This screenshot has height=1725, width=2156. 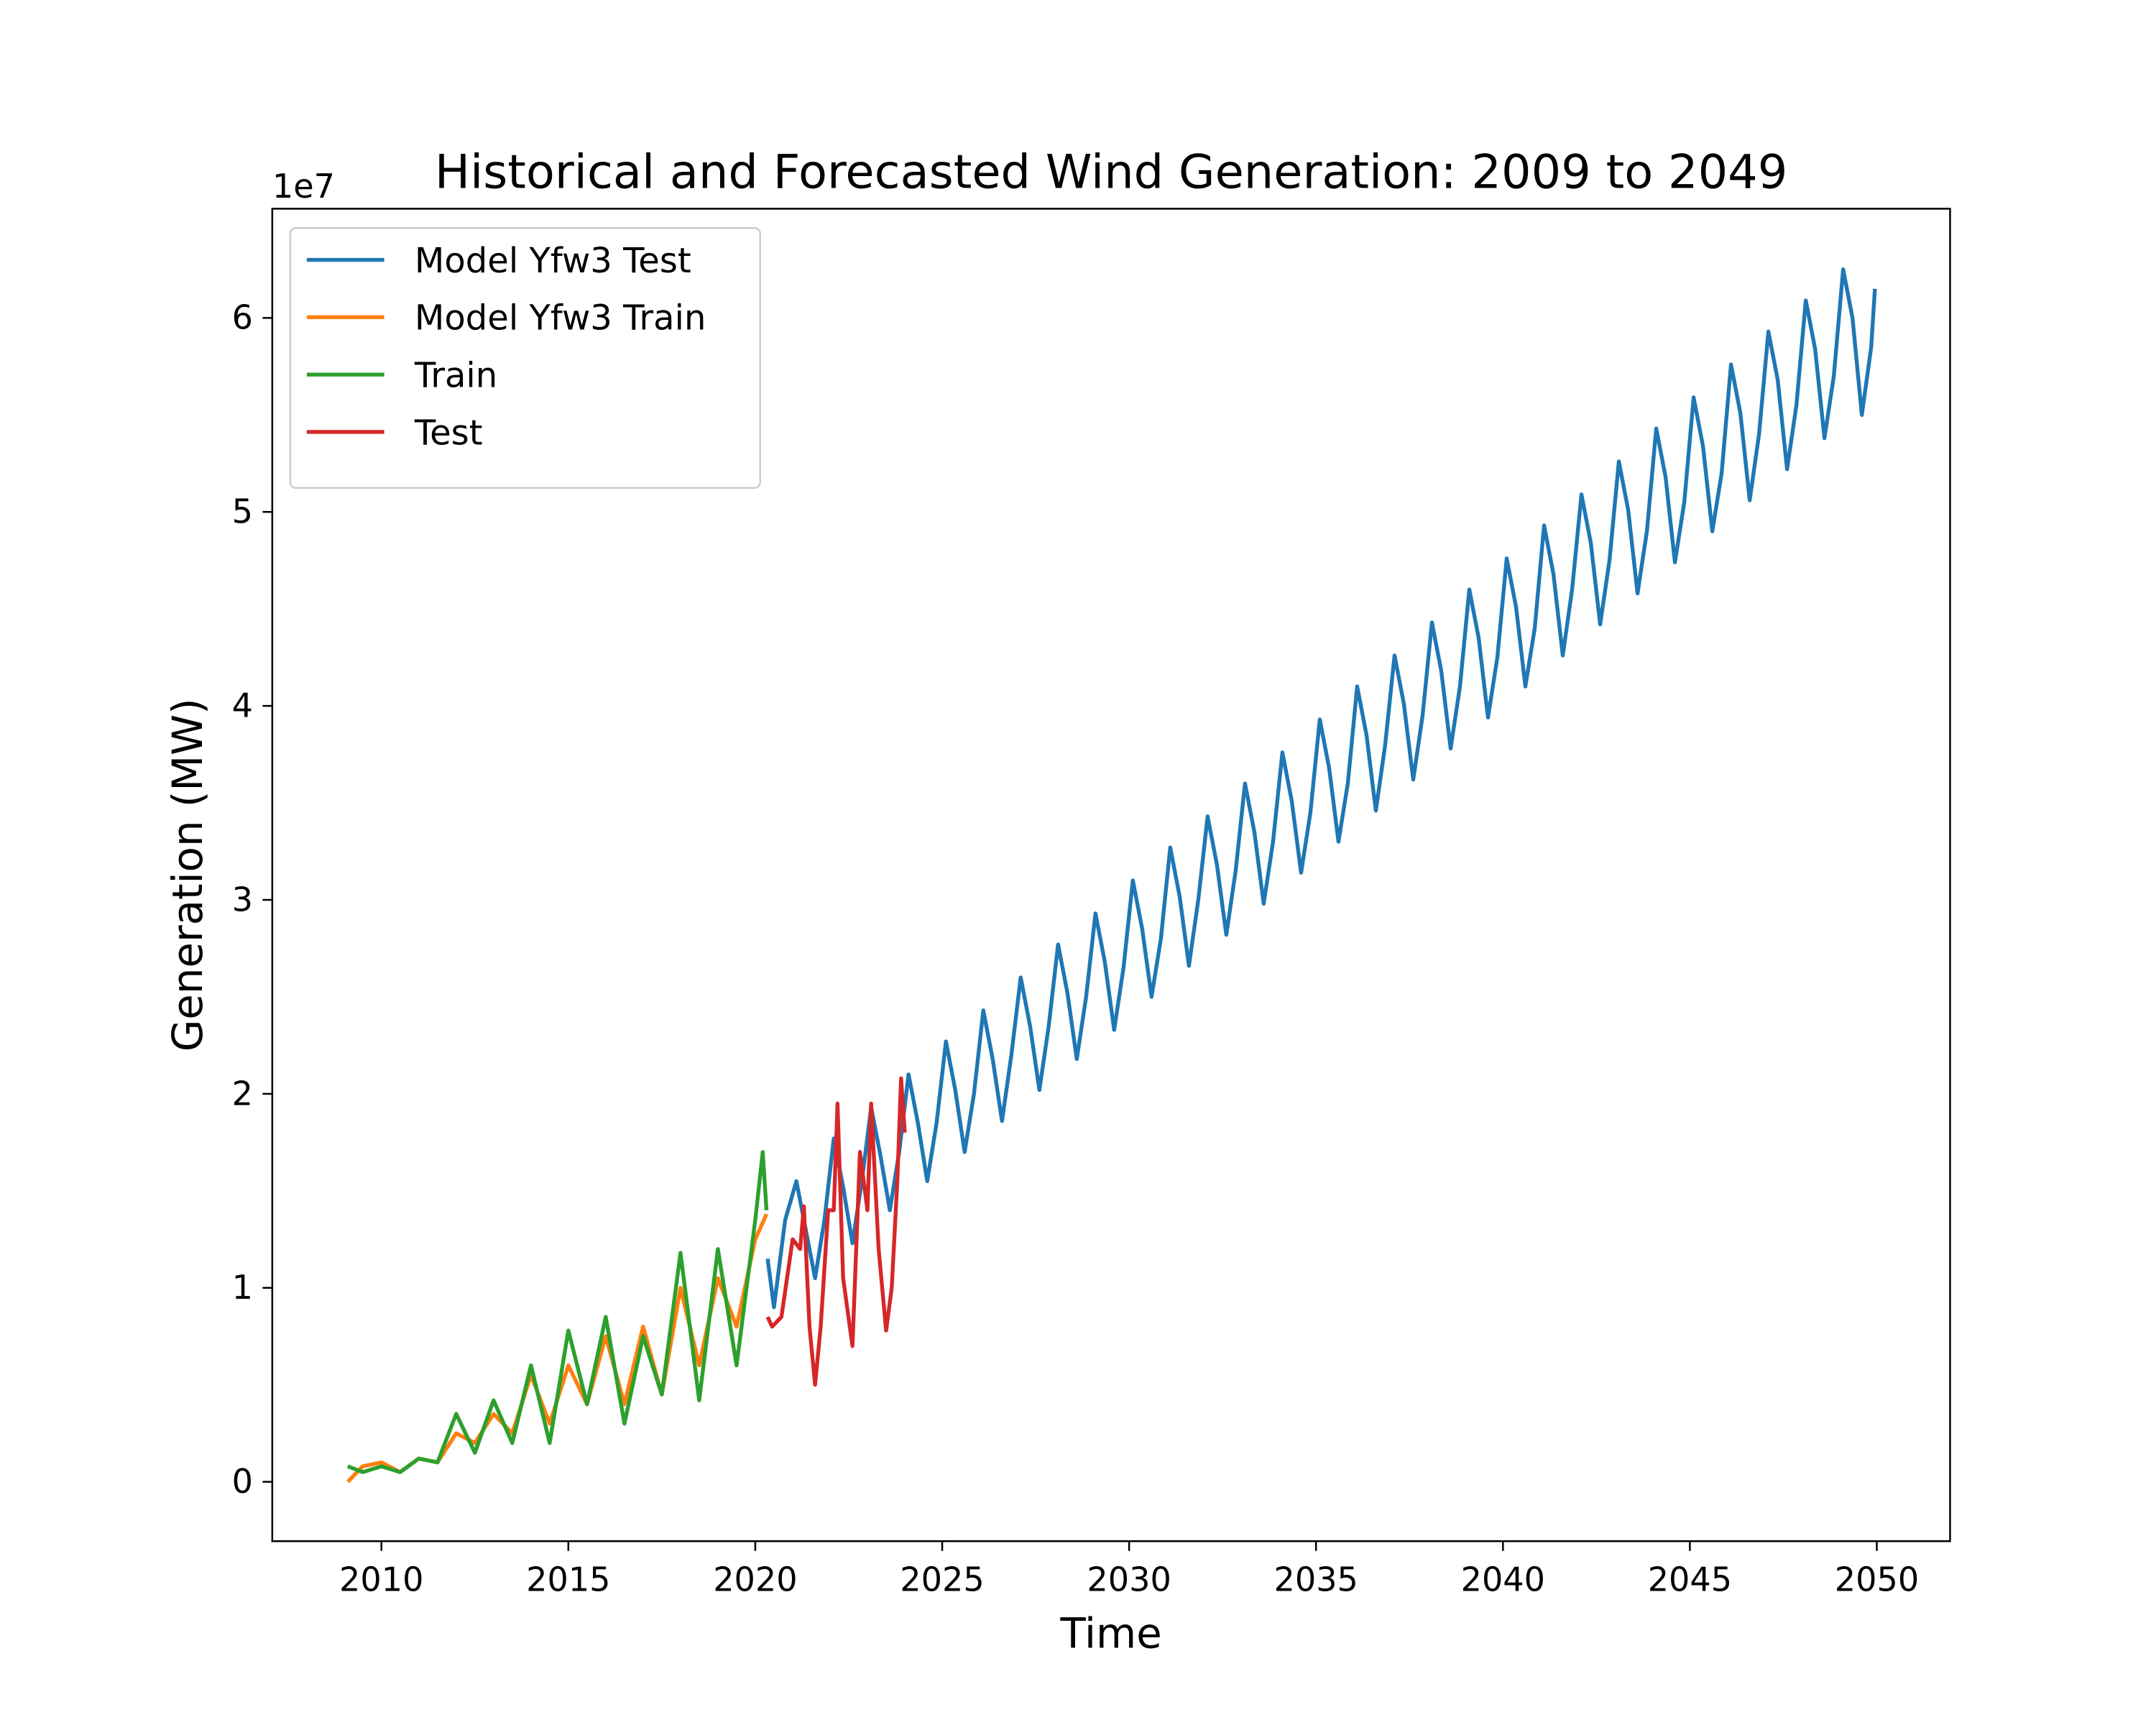 What do you see at coordinates (942, 1579) in the screenshot?
I see `x-tick-label: 2025` at bounding box center [942, 1579].